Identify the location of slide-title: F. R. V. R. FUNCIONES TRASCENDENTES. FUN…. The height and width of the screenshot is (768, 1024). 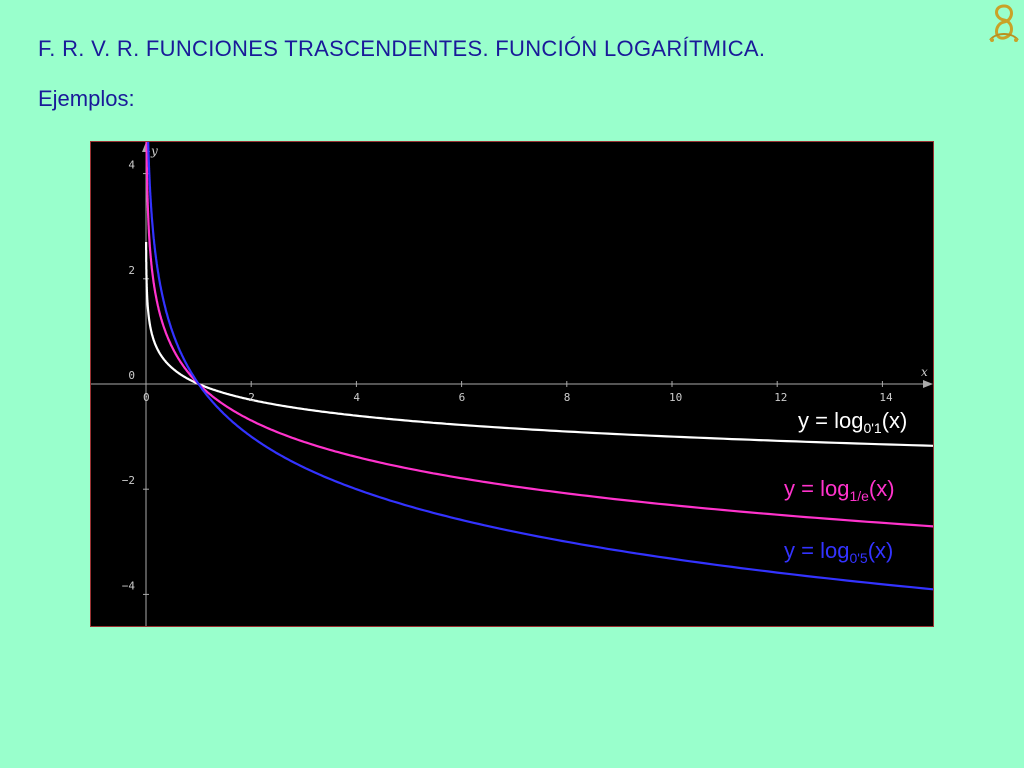
(402, 48).